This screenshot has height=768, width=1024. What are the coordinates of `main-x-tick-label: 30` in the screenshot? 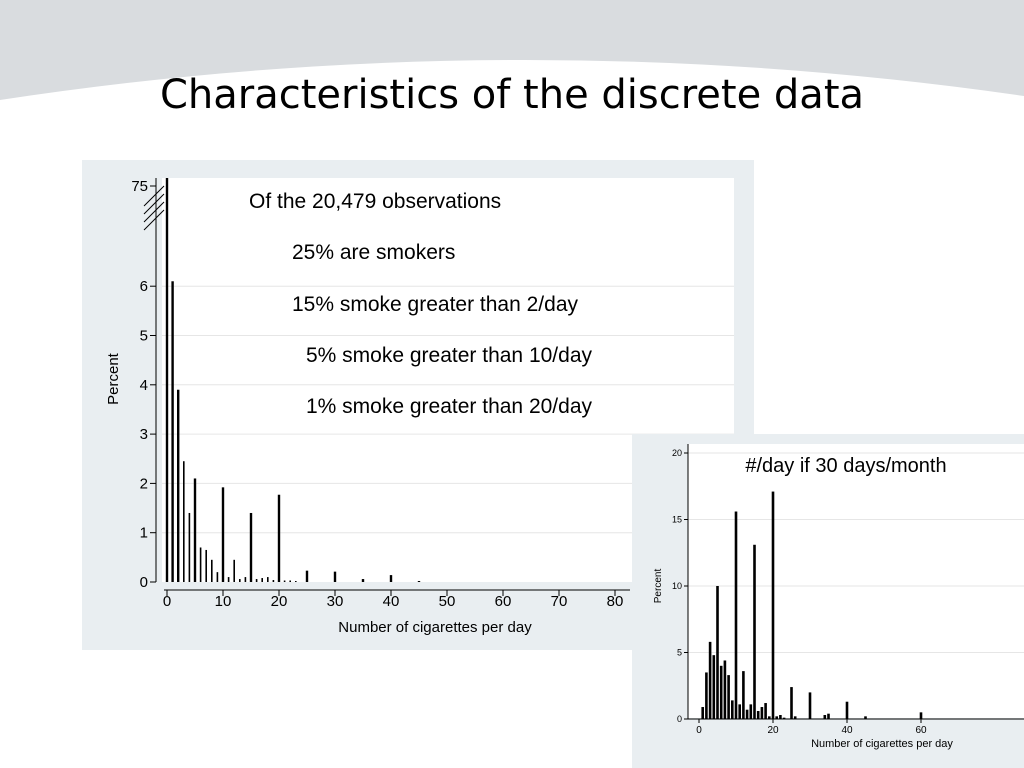 It's located at (335, 601).